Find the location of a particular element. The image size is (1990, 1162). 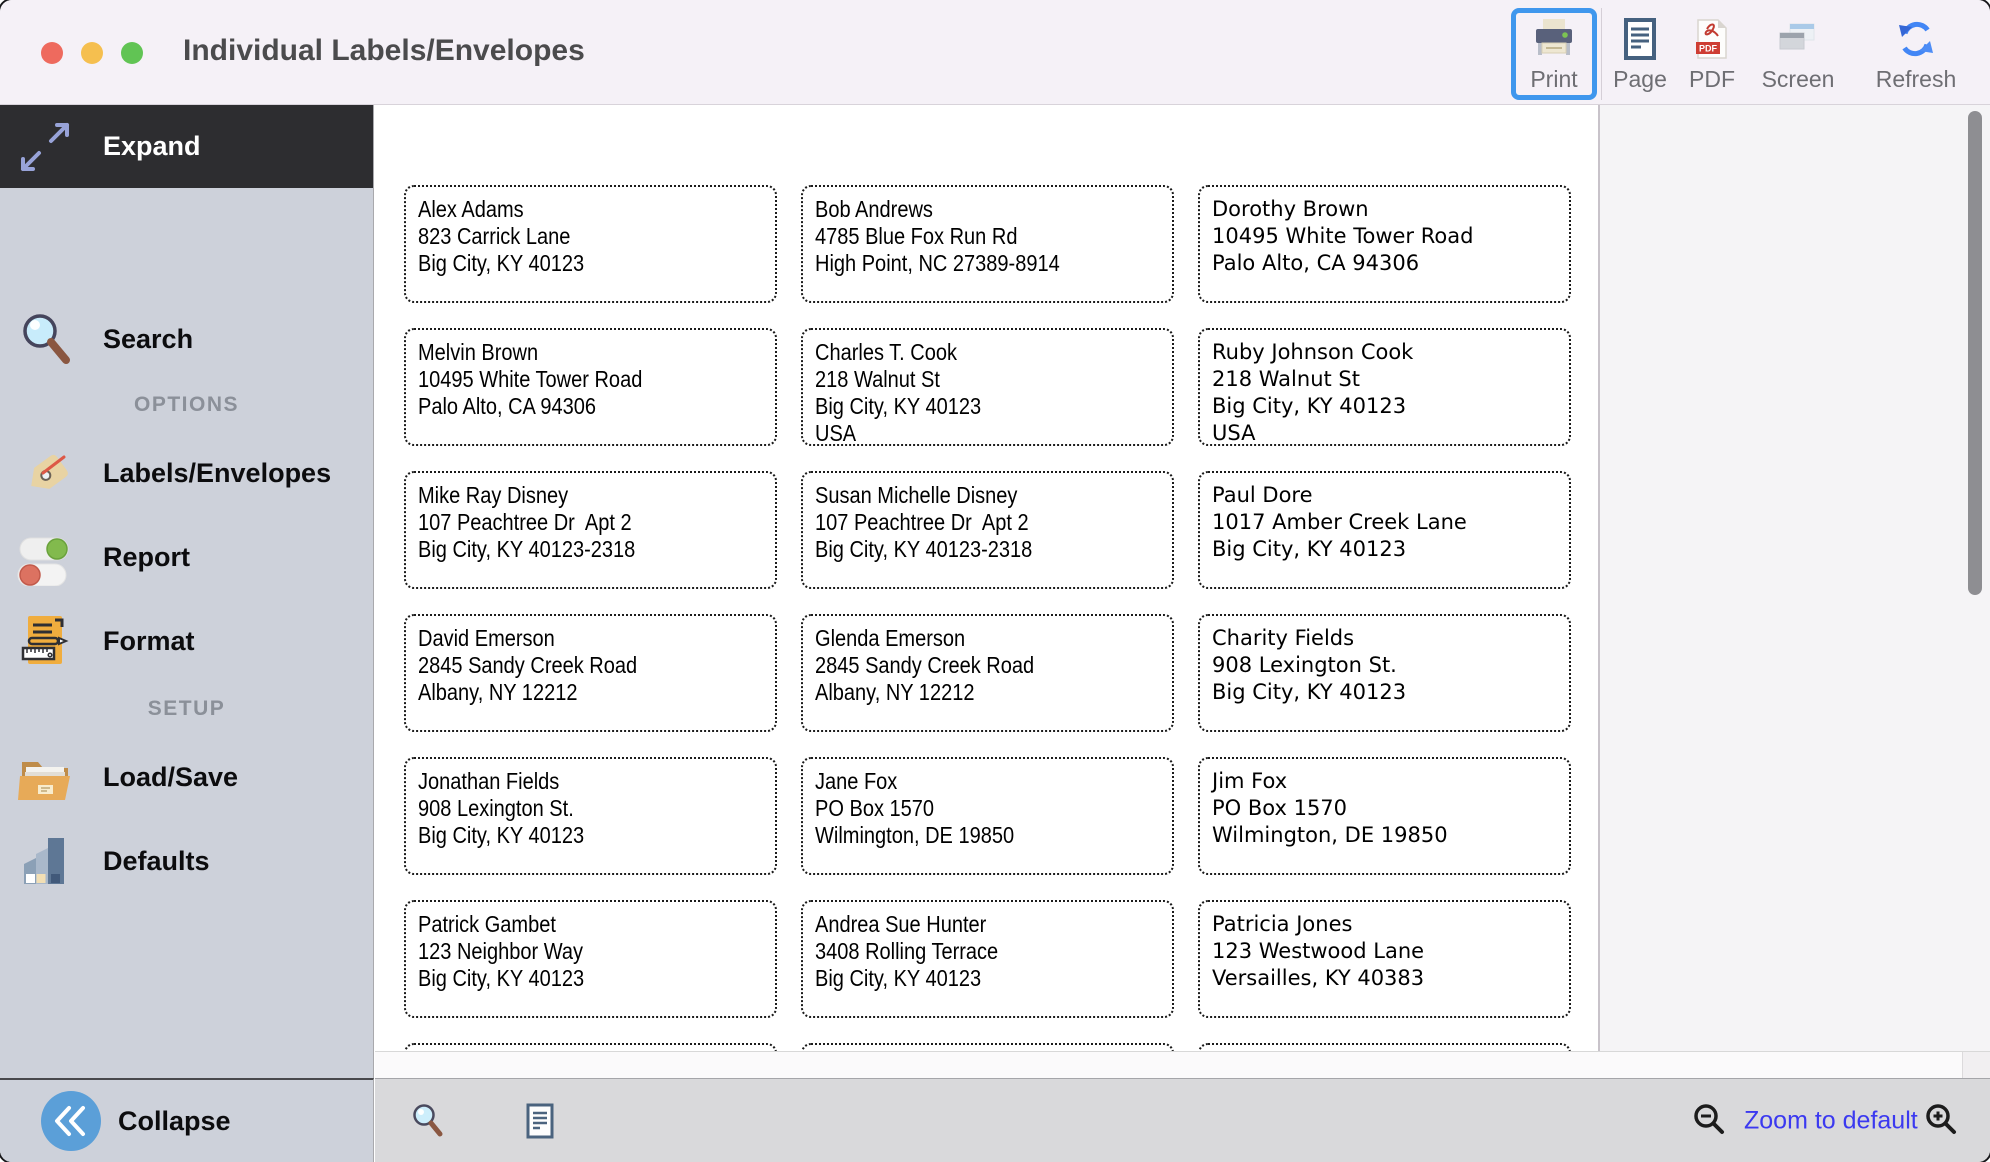

screen-button: Screen is located at coordinates (1798, 54).